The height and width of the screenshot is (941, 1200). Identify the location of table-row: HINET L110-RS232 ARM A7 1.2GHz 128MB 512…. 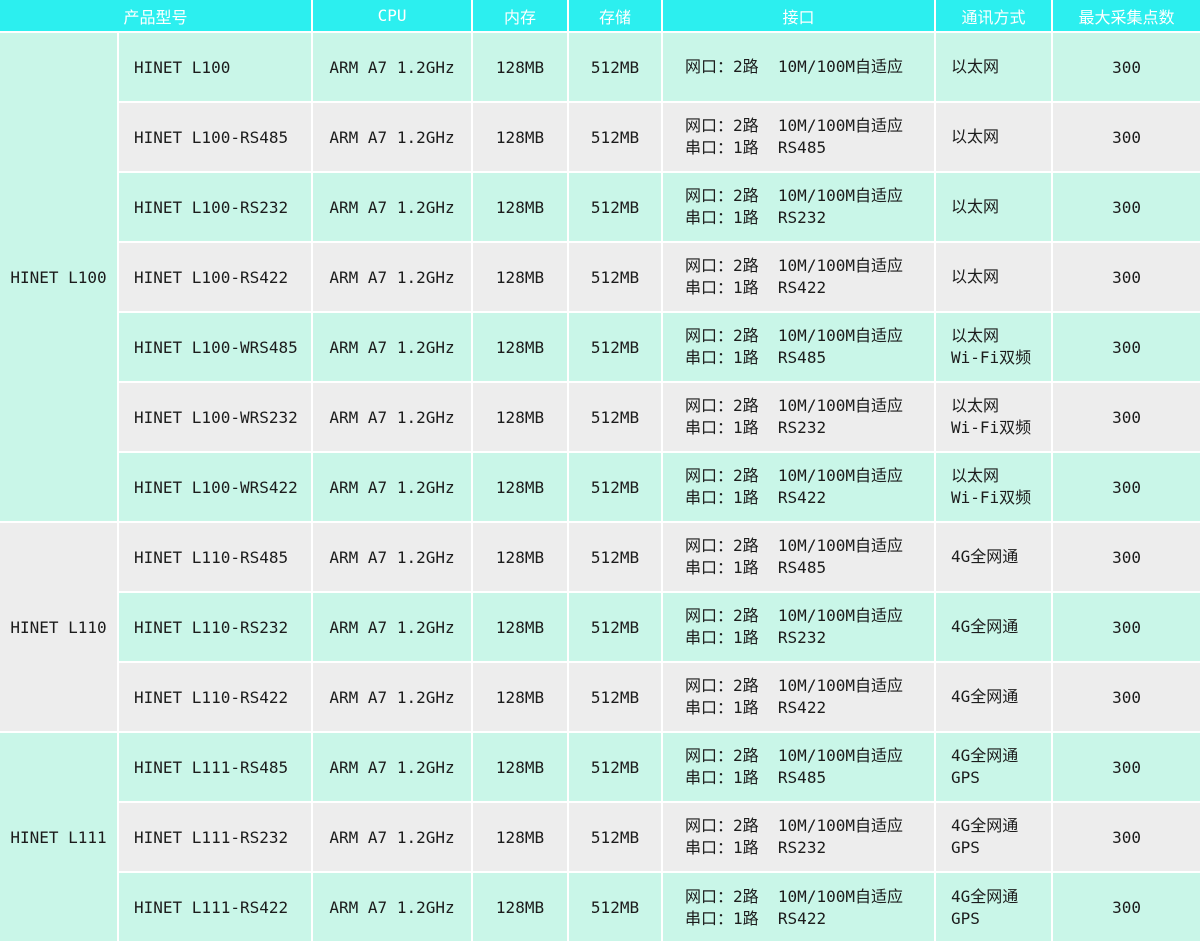
(600, 627).